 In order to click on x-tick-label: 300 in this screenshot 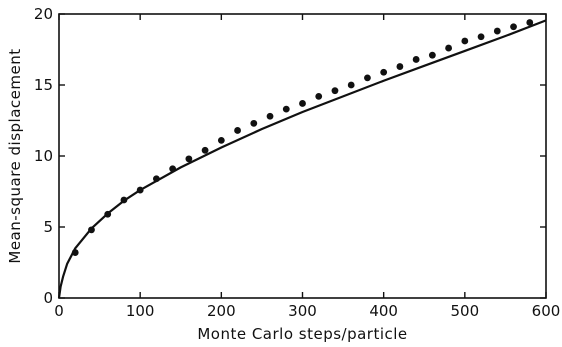, I will do `click(302, 311)`.